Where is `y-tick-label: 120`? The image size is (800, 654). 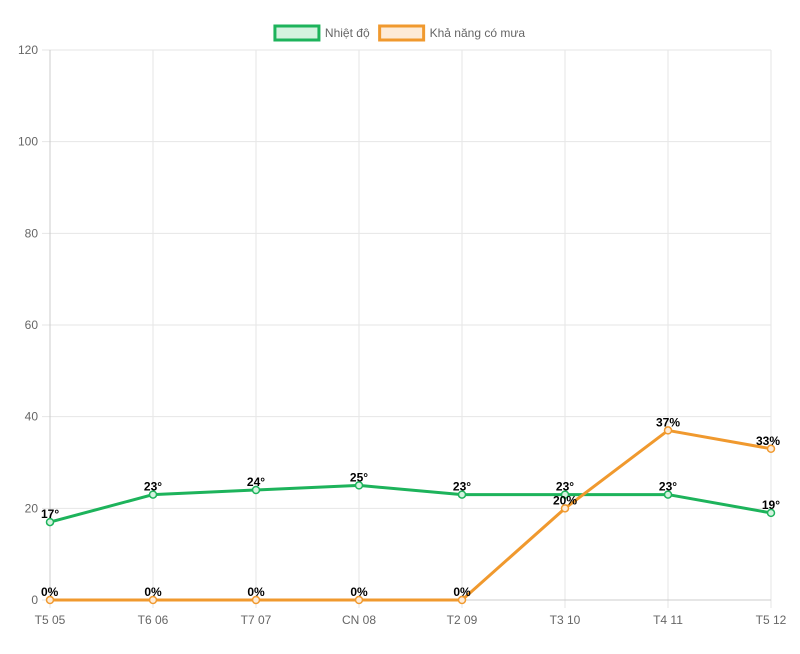
y-tick-label: 120 is located at coordinates (28, 50).